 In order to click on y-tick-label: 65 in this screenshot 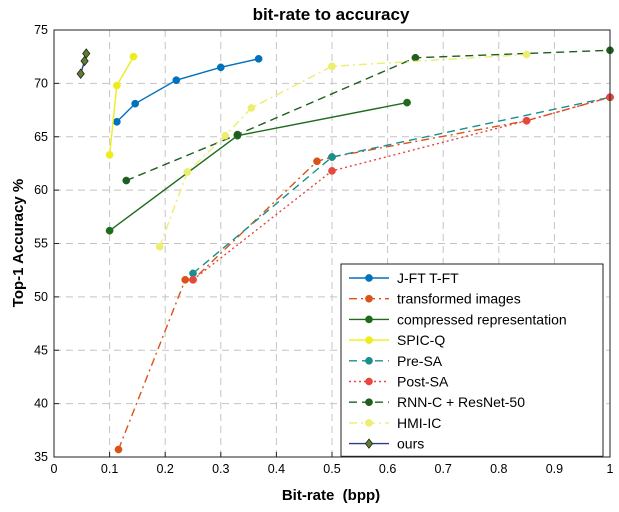, I will do `click(41, 137)`.